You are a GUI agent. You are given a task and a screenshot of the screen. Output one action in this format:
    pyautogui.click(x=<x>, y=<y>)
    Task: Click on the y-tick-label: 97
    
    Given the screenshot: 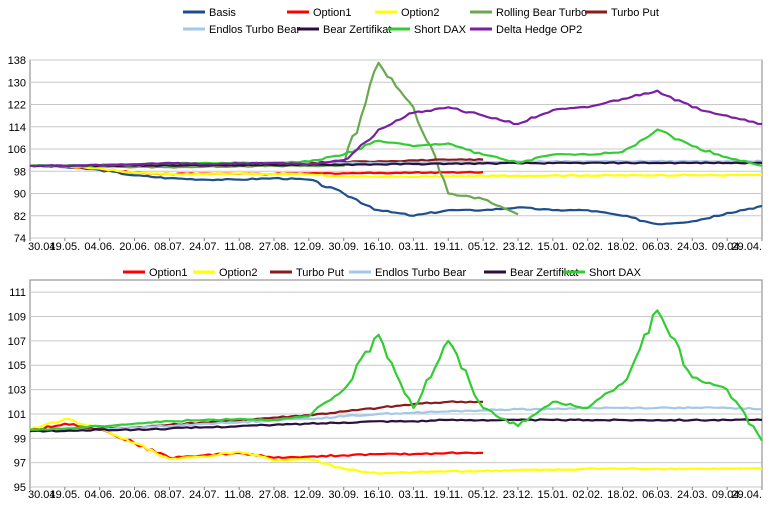 What is the action you would take?
    pyautogui.click(x=20, y=464)
    